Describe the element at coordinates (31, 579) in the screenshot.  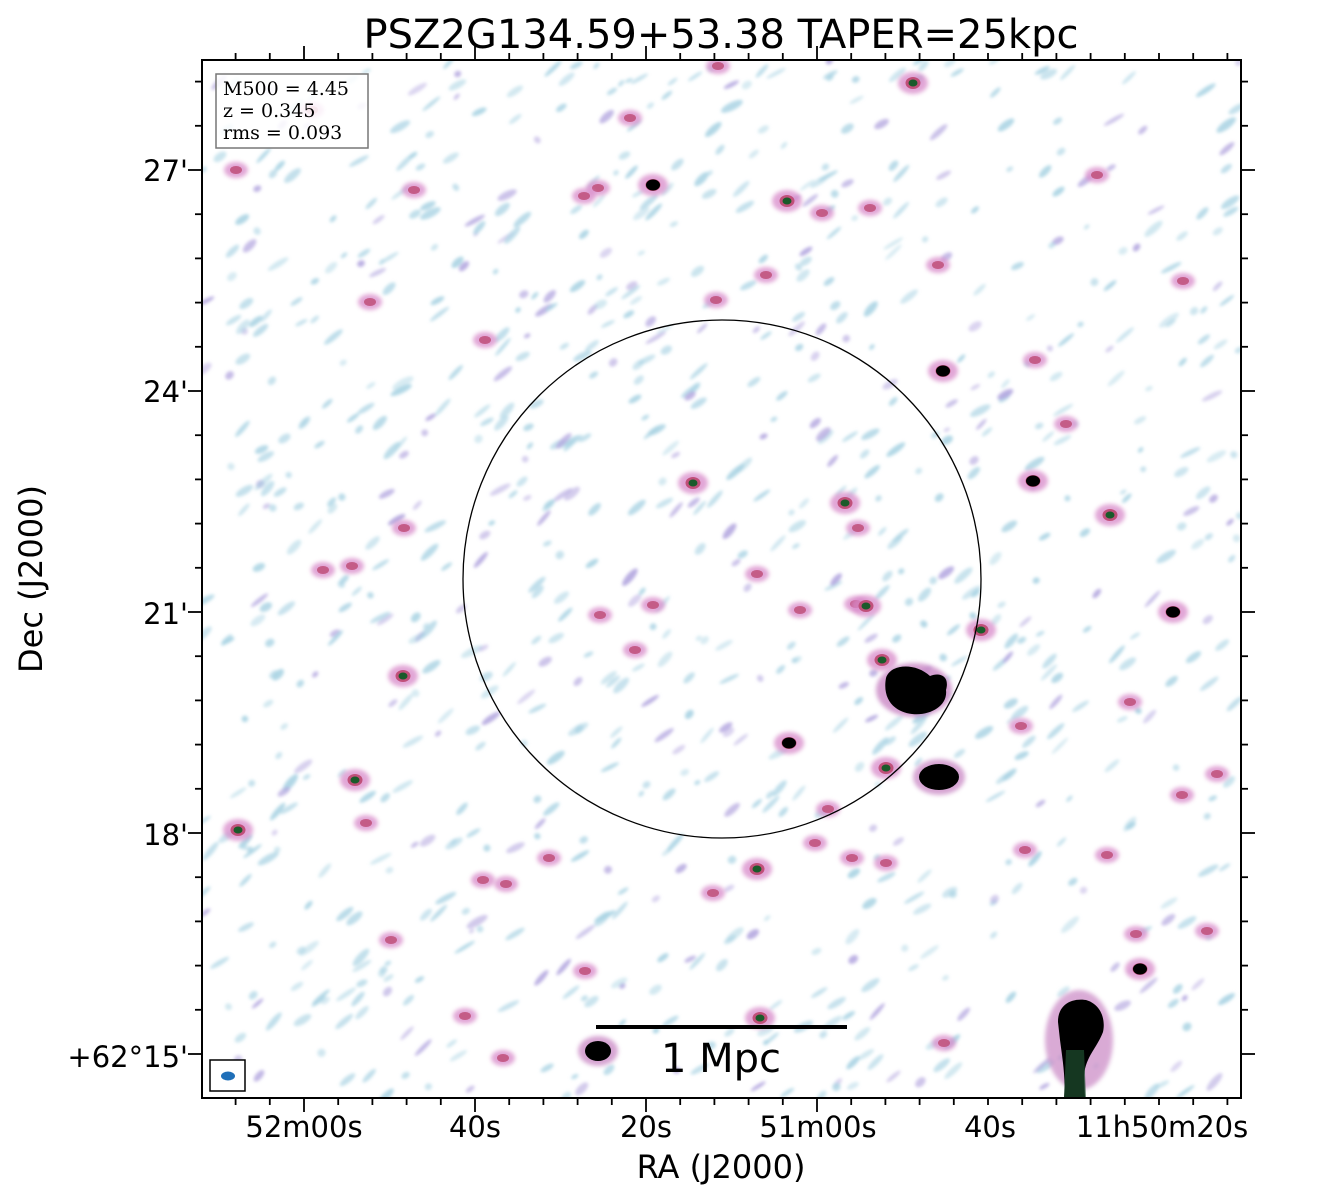
I see `y-axis-label: Dec (J2000)` at that location.